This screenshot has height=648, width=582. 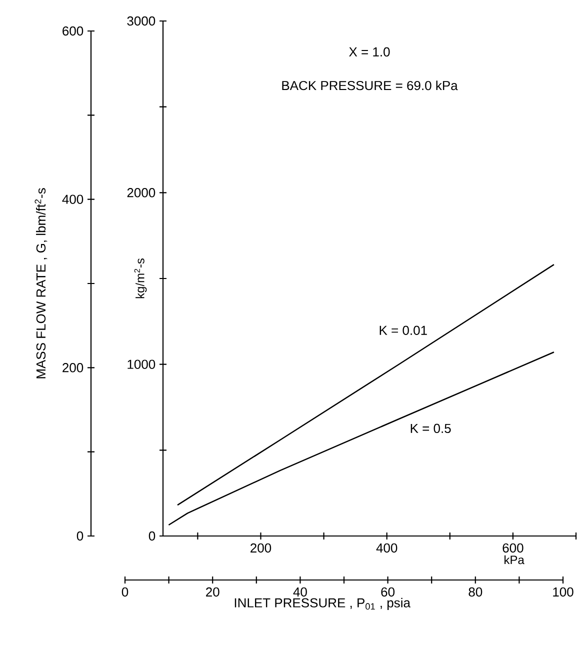 What do you see at coordinates (403, 330) in the screenshot?
I see `series-label: K = 0.01` at bounding box center [403, 330].